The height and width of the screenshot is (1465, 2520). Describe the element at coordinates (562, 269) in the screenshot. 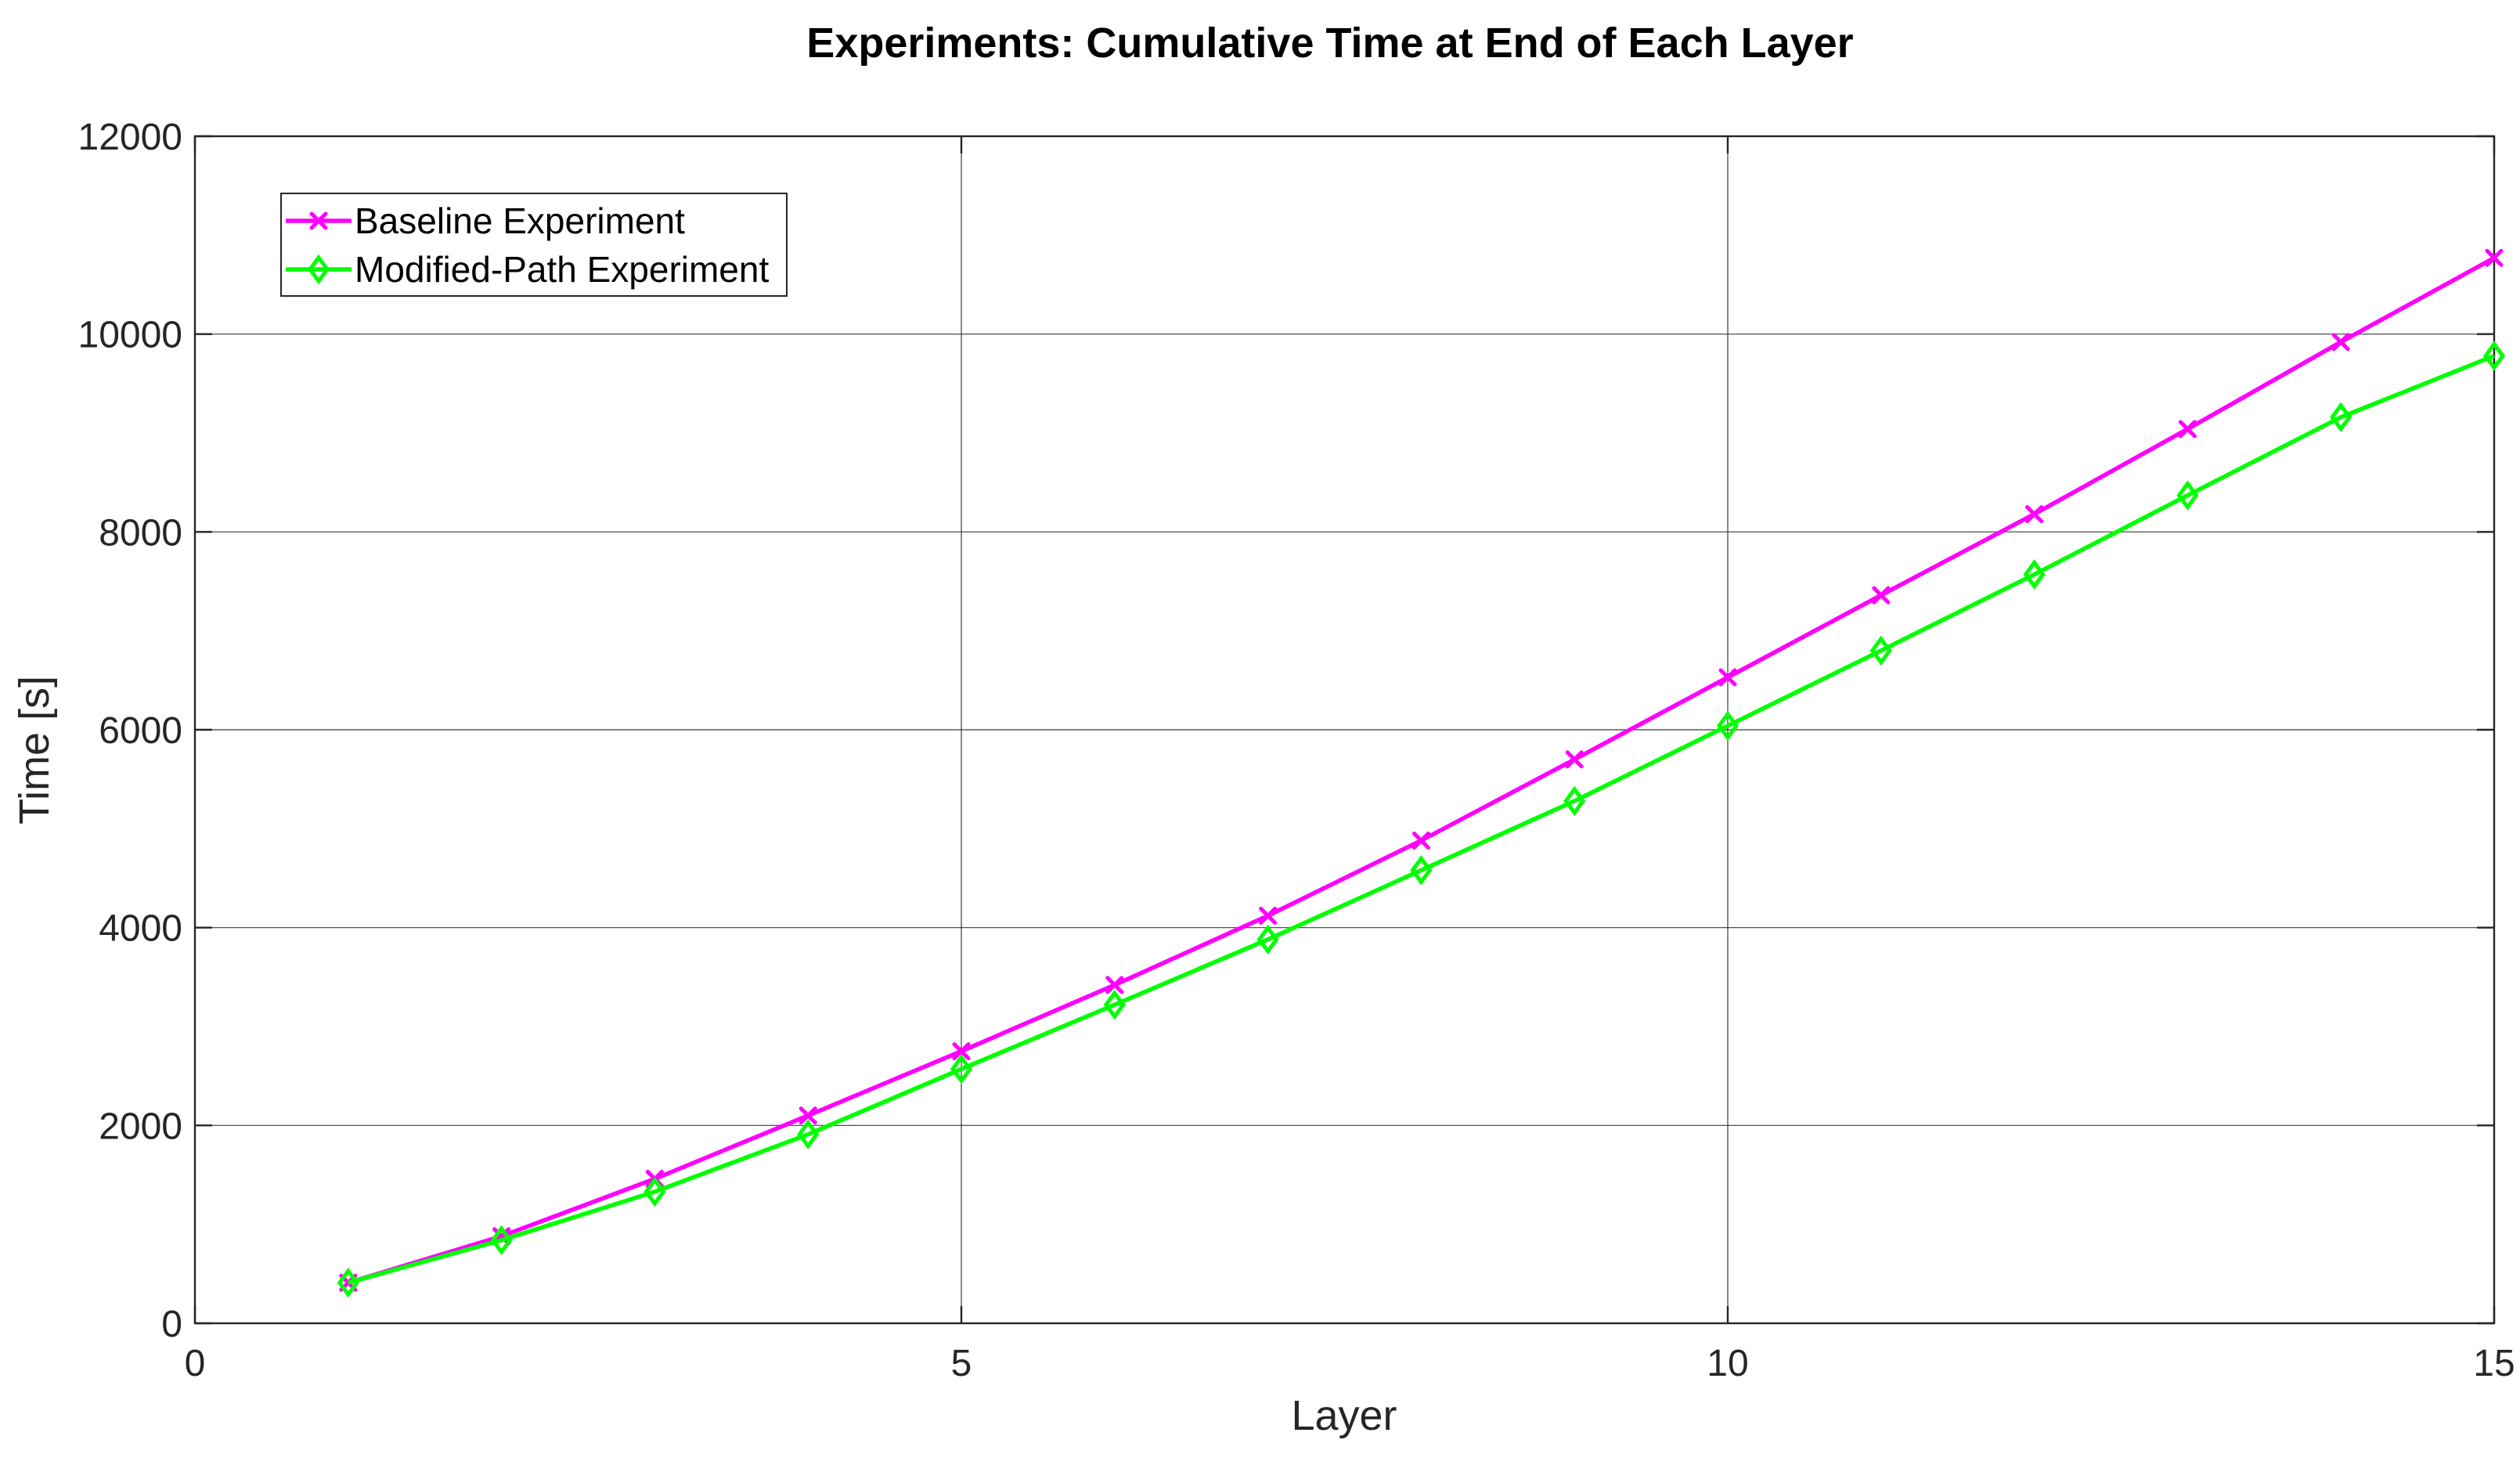

I see `legend-label: Modified-Path Experiment` at that location.